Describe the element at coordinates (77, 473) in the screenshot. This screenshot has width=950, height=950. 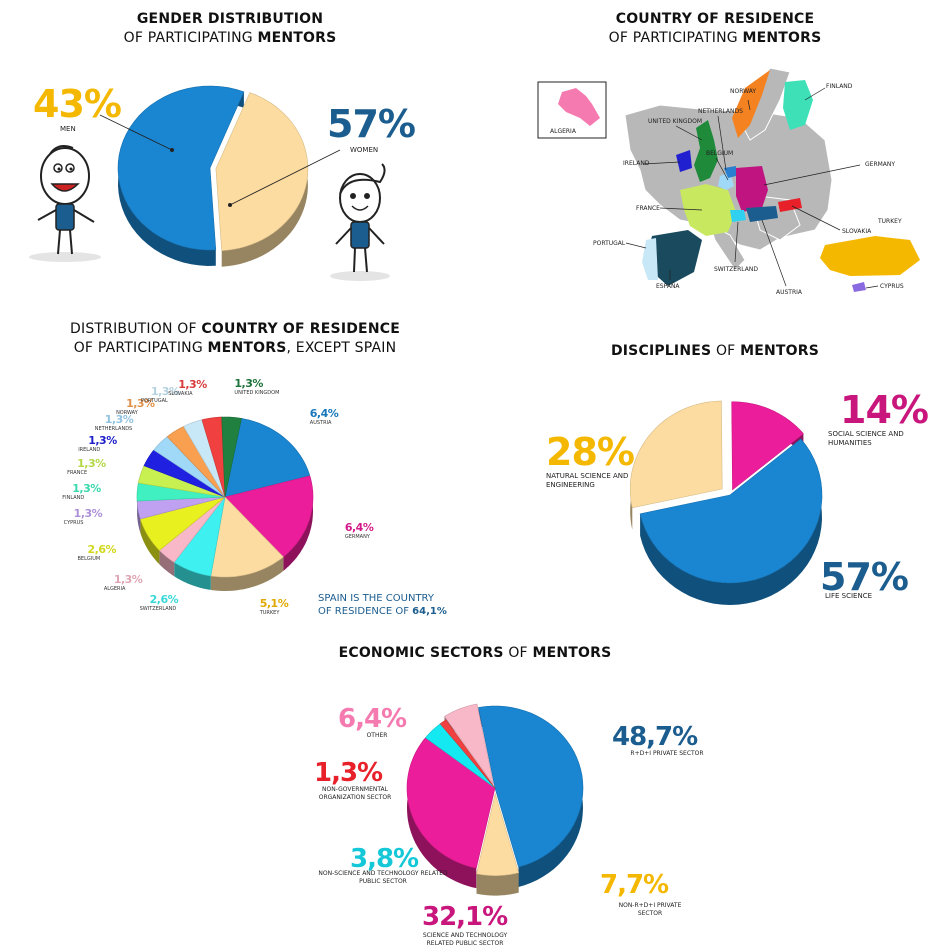
I see `country-pie-category-8: FRANCE` at that location.